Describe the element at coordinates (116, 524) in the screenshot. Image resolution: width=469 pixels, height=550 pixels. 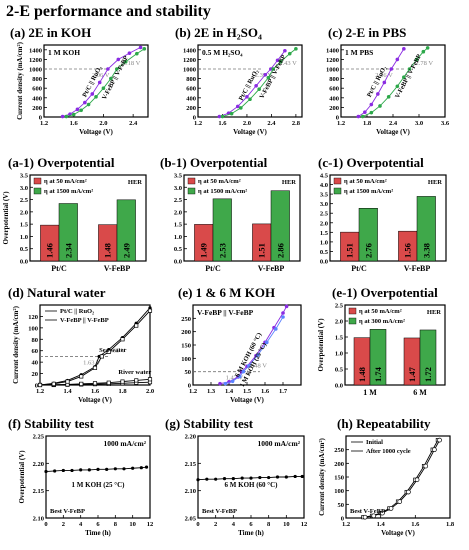
I see `x-tick-label: 8` at that location.